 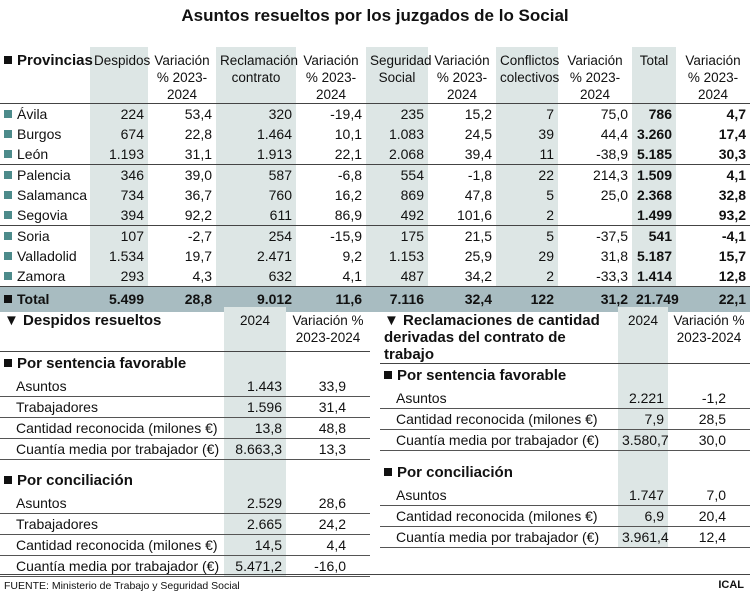 What do you see at coordinates (614, 195) in the screenshot?
I see `cell: 25,0` at bounding box center [614, 195].